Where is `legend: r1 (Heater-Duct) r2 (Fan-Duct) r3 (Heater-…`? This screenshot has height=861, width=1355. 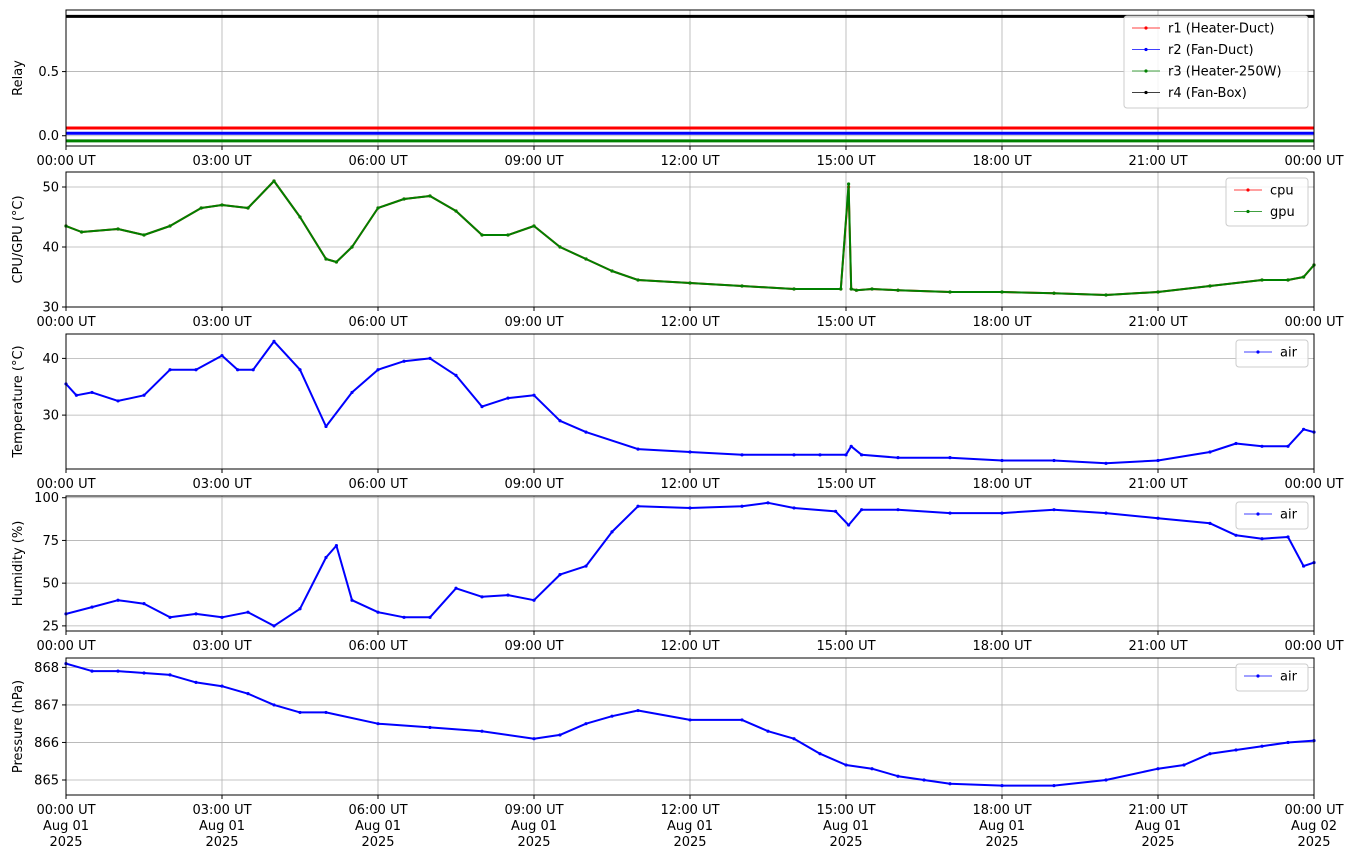 legend: r1 (Heater-Duct) r2 (Fan-Duct) r3 (Heater-… is located at coordinates (1216, 62).